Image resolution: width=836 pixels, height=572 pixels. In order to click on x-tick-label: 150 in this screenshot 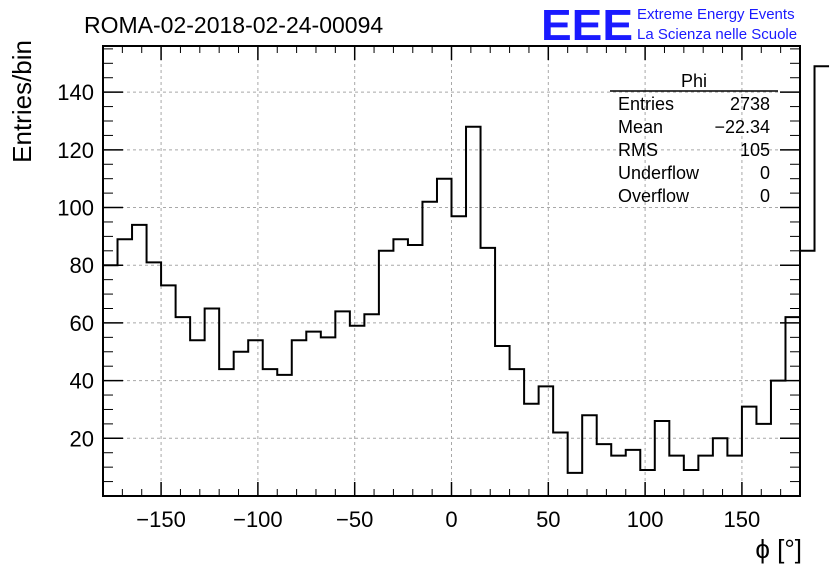, I will do `click(742, 519)`.